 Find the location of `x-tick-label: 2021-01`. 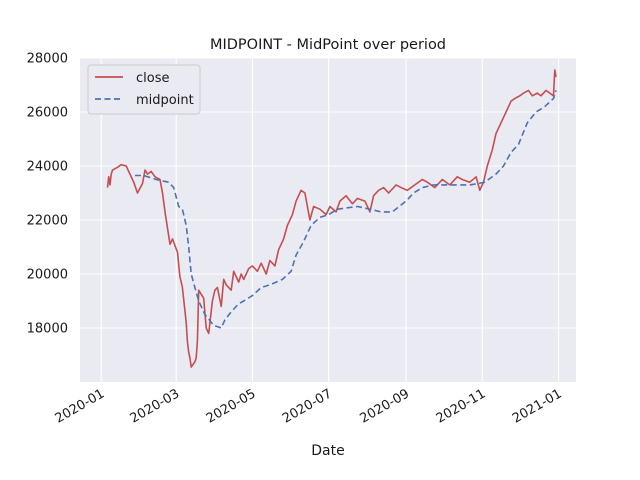

x-tick-label: 2021-01 is located at coordinates (537, 406).